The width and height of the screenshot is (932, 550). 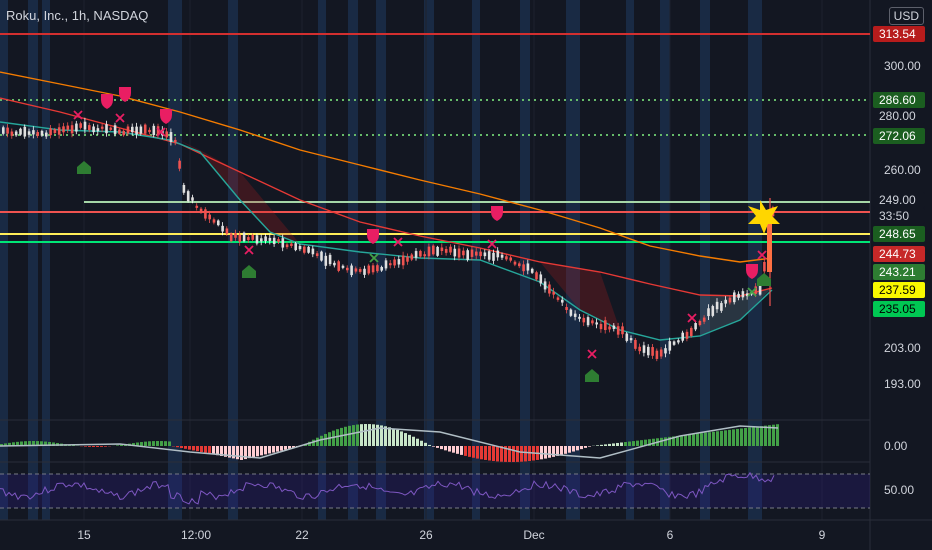 I want to click on macd-histogram, so click(x=389, y=443).